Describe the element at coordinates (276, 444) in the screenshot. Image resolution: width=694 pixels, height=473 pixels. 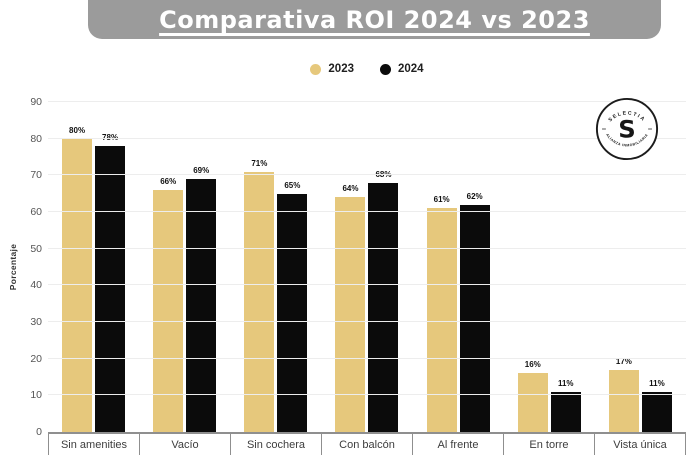
I see `x-category-label: Sin cochera` at that location.